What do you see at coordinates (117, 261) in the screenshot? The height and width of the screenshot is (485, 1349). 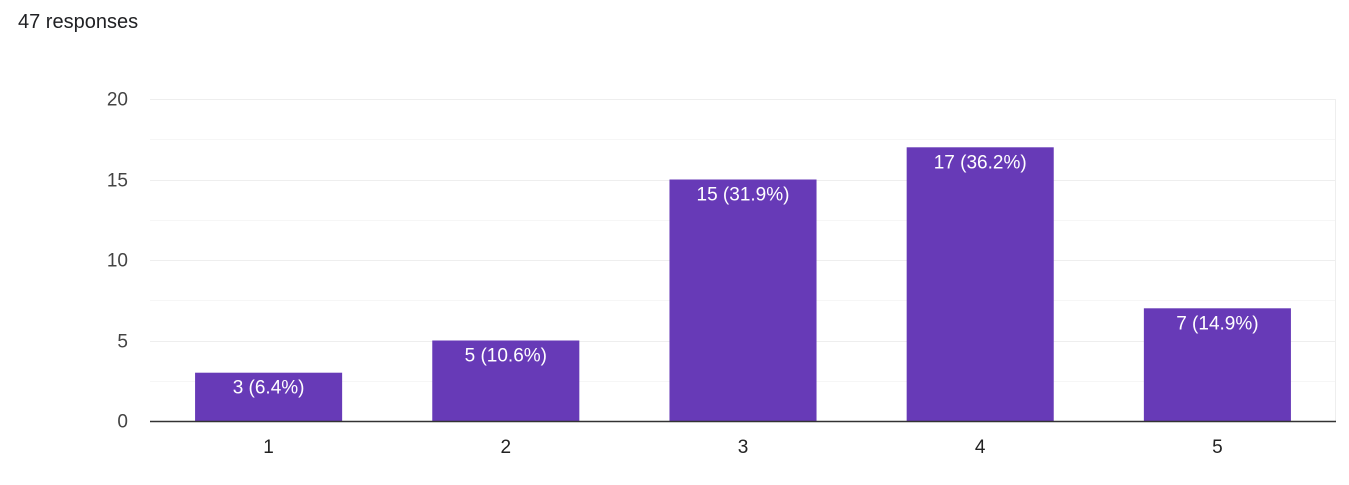 I see `y-tick-label: 10` at bounding box center [117, 261].